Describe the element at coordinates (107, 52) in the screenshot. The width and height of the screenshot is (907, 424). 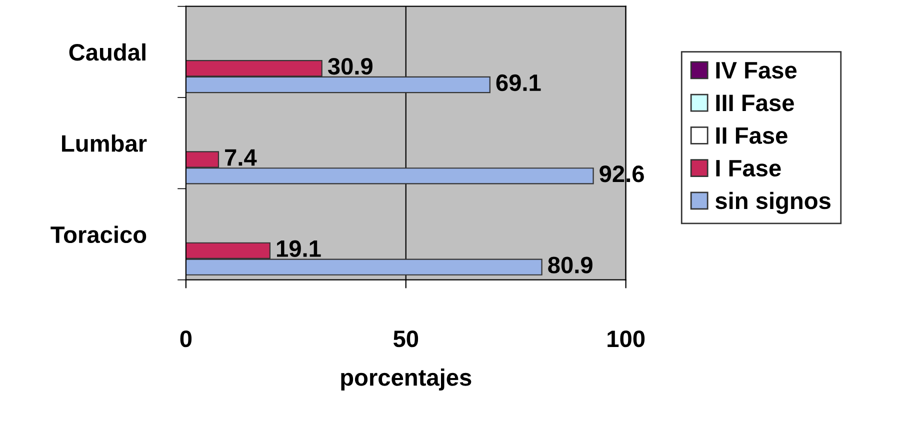
I see `y-tick-label: Caudal` at that location.